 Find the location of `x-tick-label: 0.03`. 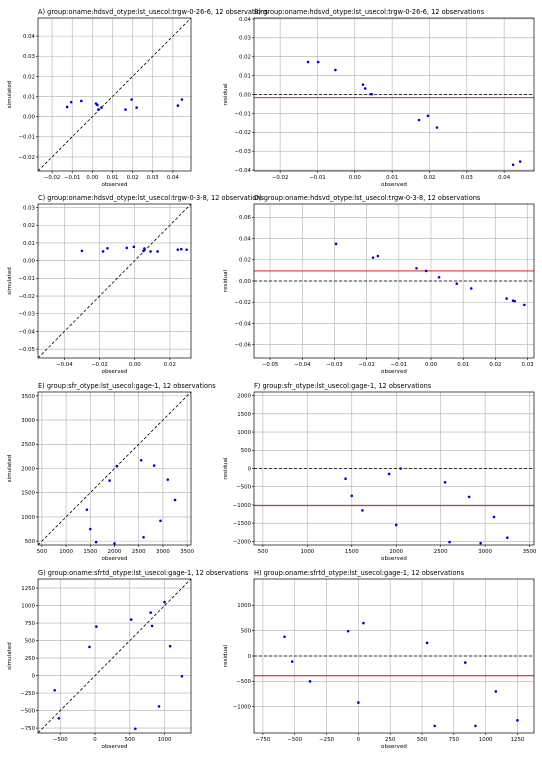

x-tick-label: 0.03 is located at coordinates (153, 178).